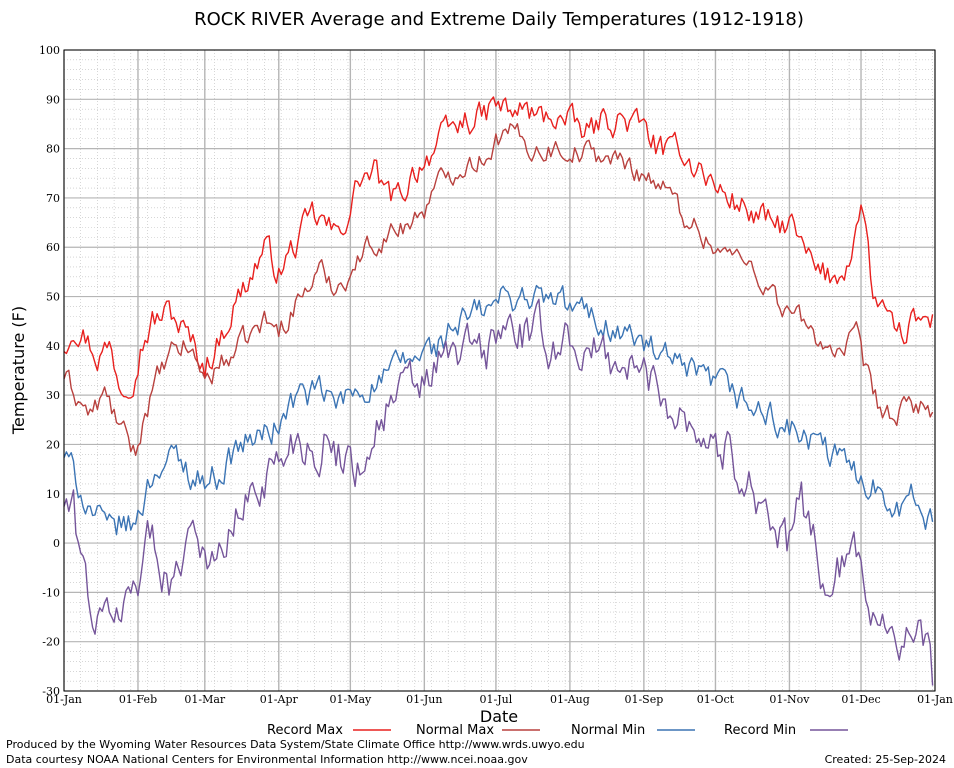 The width and height of the screenshot is (954, 768). I want to click on y-tick-label: -20, so click(51, 642).